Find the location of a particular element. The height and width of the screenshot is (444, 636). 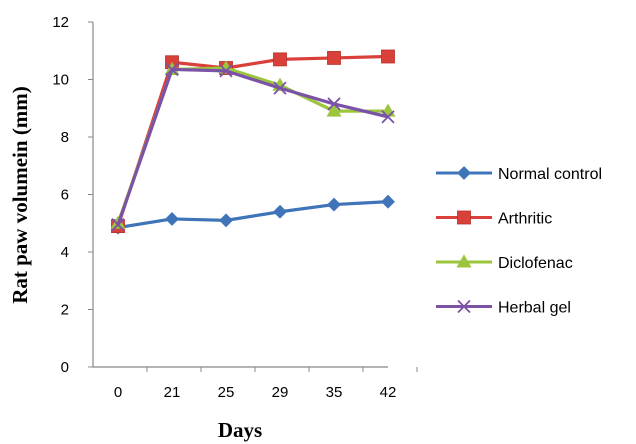

series-normal-control is located at coordinates (253, 214).